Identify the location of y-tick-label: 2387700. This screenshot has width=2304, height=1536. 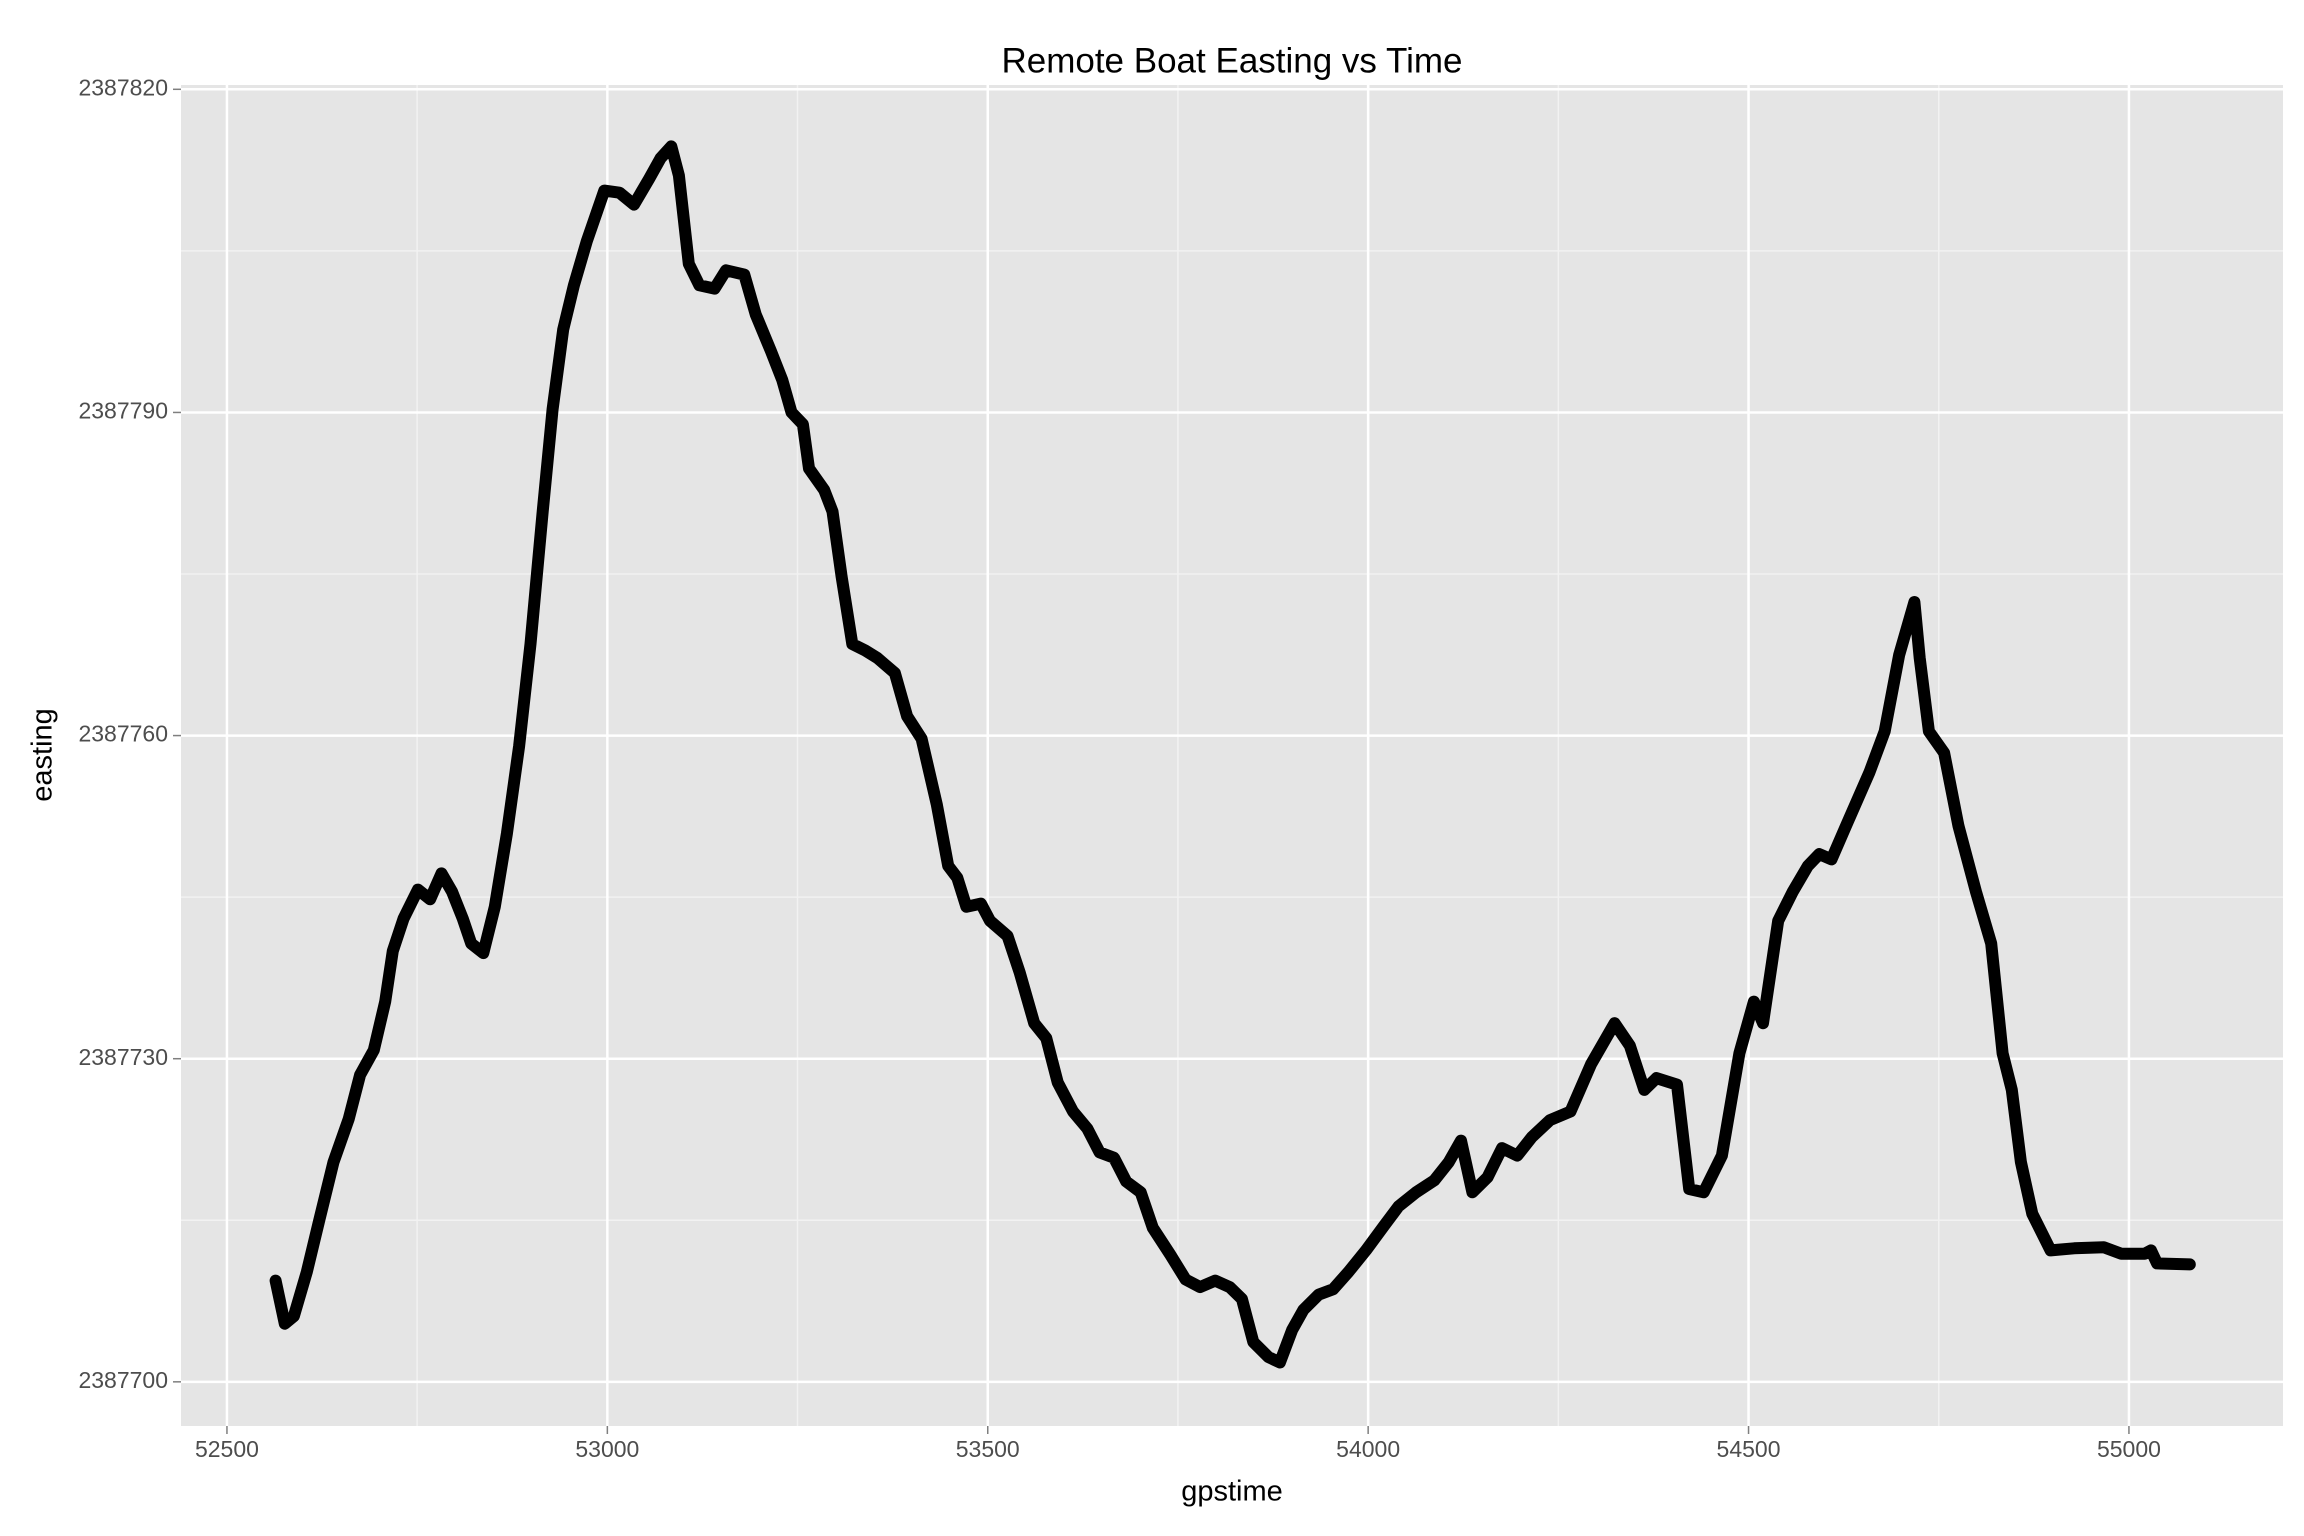
(123, 1380).